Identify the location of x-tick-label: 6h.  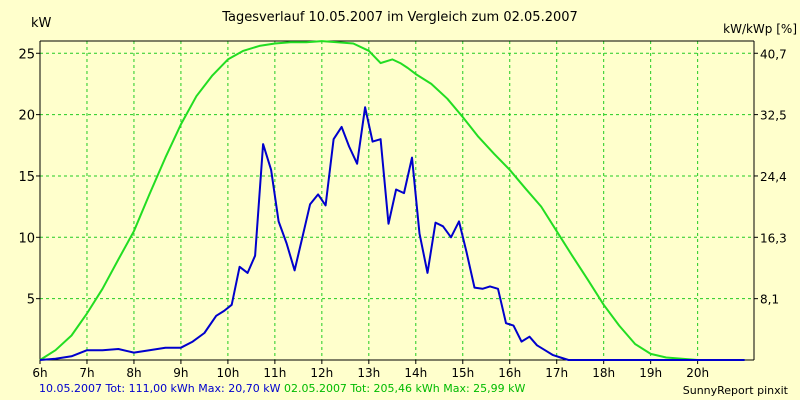
(39, 373).